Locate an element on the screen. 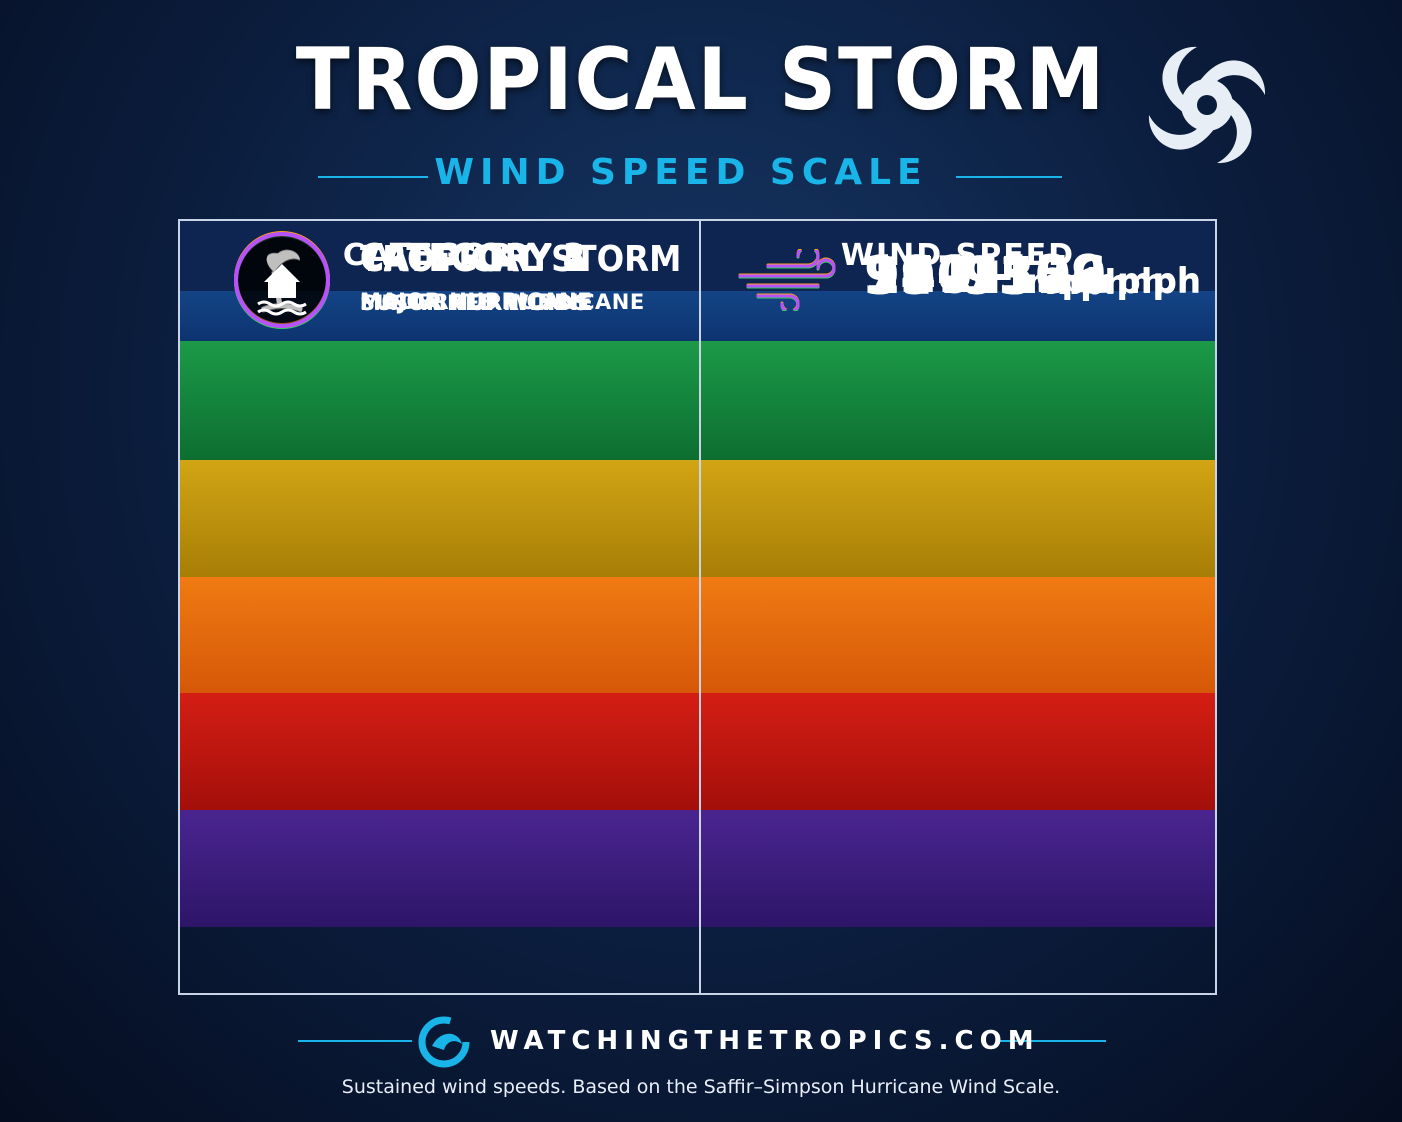 The height and width of the screenshot is (1122, 1402). category-icon is located at coordinates (282, 279).